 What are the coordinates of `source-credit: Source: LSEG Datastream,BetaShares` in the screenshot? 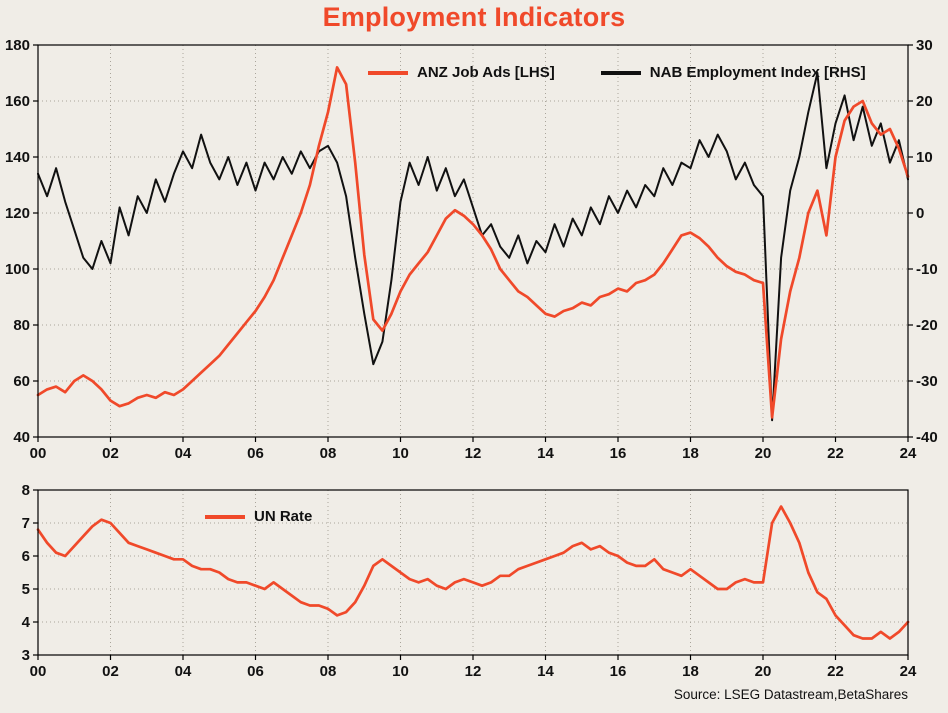 It's located at (790, 694).